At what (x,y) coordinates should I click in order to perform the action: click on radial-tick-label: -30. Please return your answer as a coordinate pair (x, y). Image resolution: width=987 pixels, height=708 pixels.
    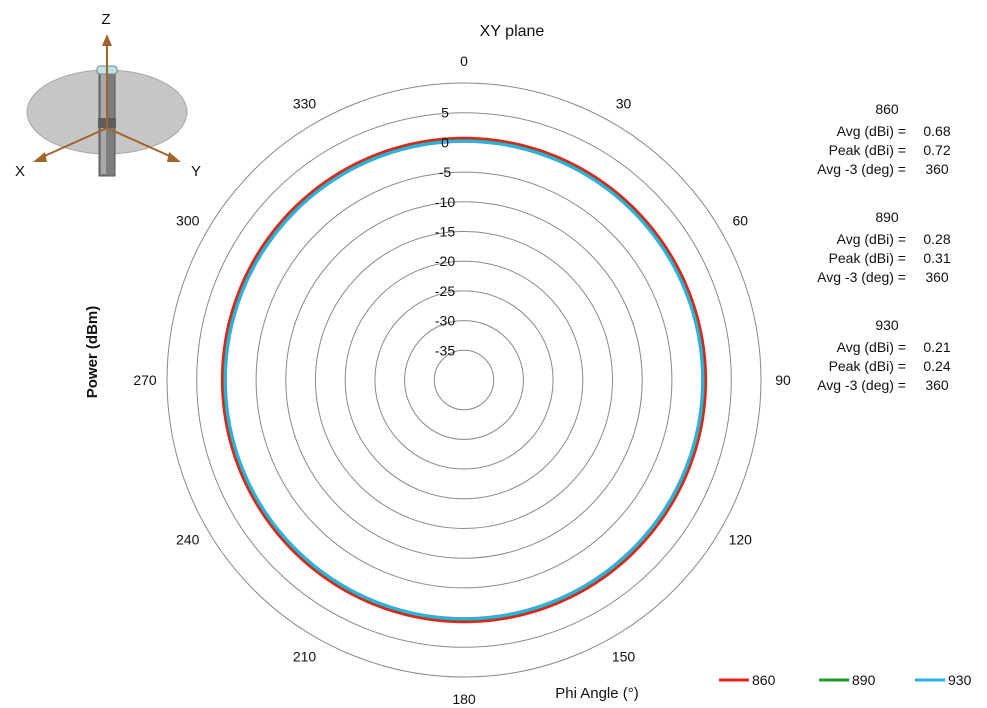
    Looking at the image, I should click on (445, 321).